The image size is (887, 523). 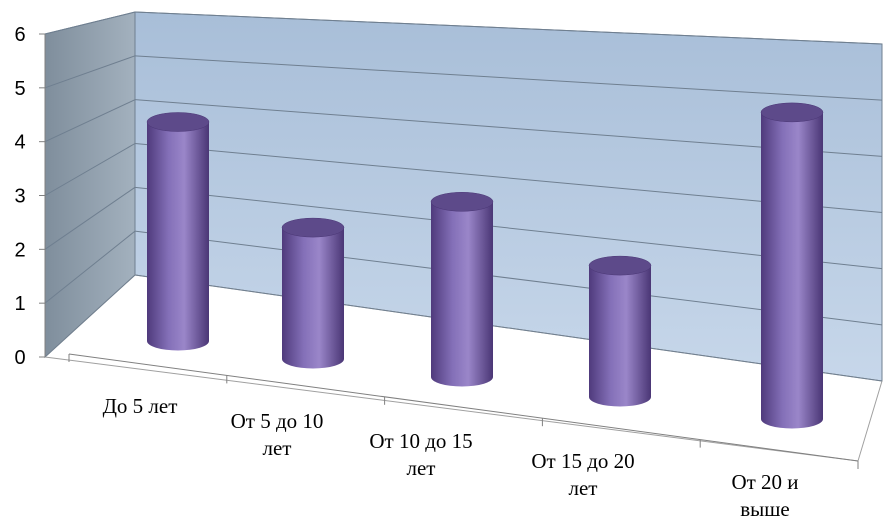 I want to click on y-tick-label: 4, so click(x=19, y=143).